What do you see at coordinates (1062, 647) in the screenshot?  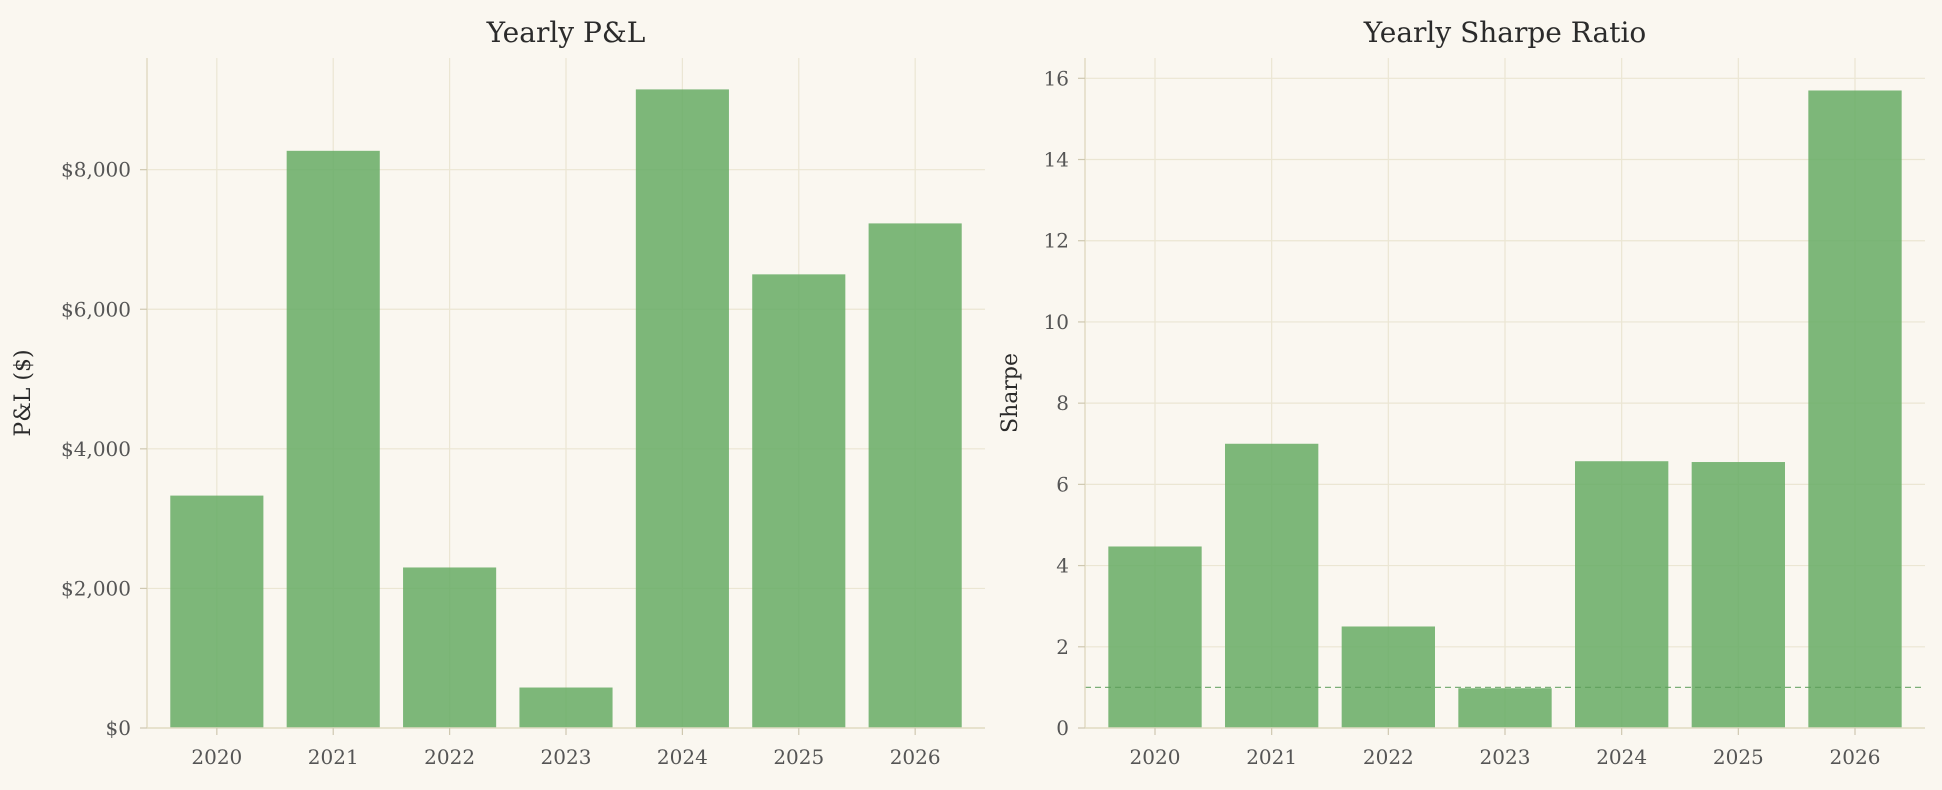 I see `y-tick-label: 2` at bounding box center [1062, 647].